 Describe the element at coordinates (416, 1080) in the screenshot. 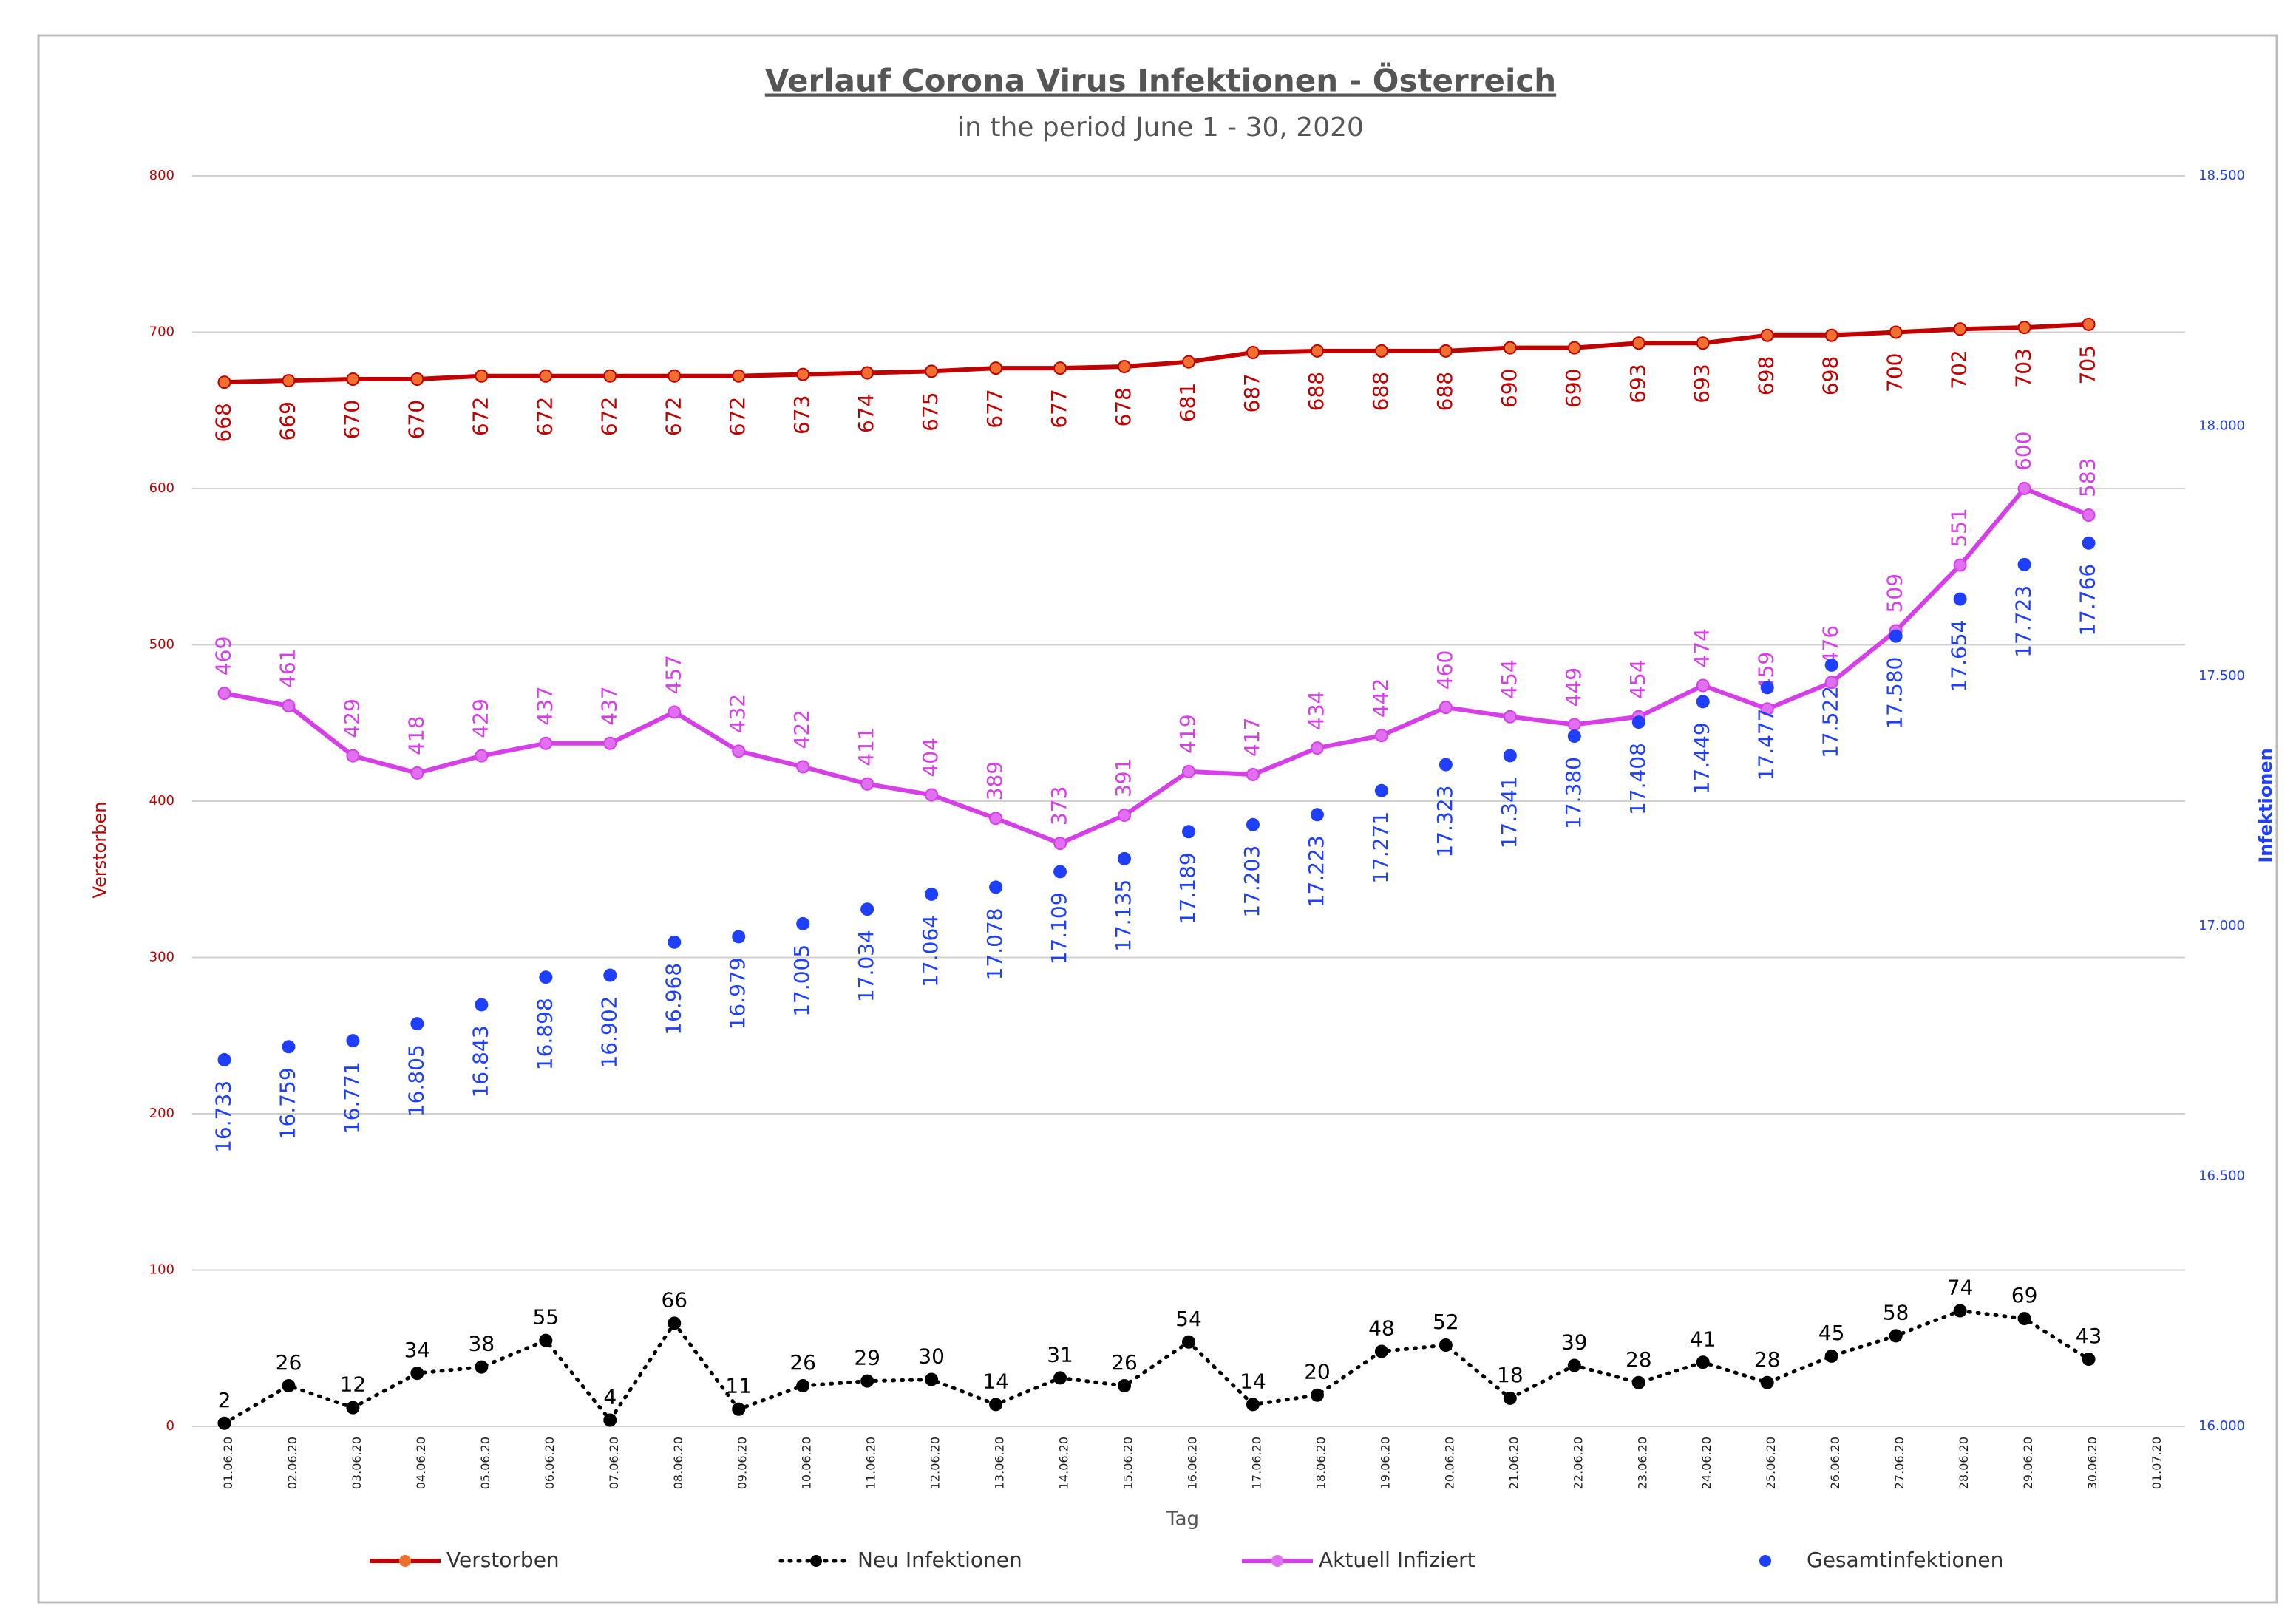

I see `data-label: 16.805` at that location.